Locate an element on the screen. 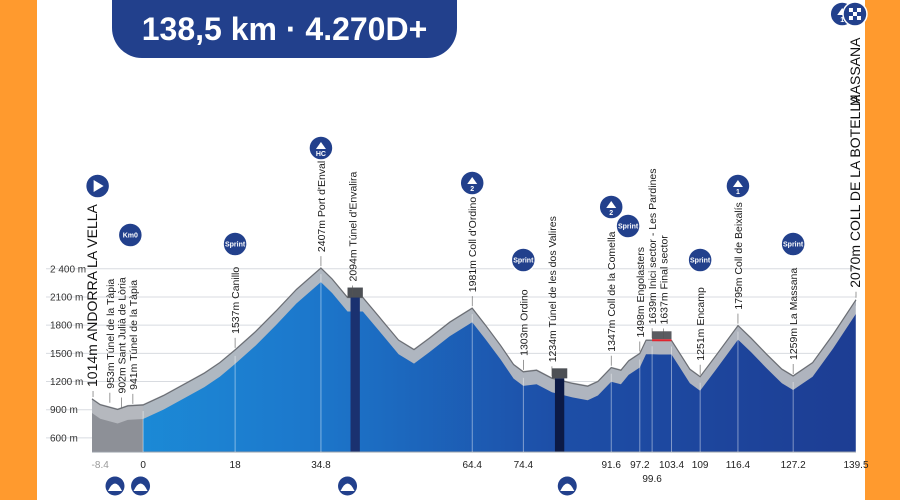 The height and width of the screenshot is (500, 900). start-icon is located at coordinates (97, 186).